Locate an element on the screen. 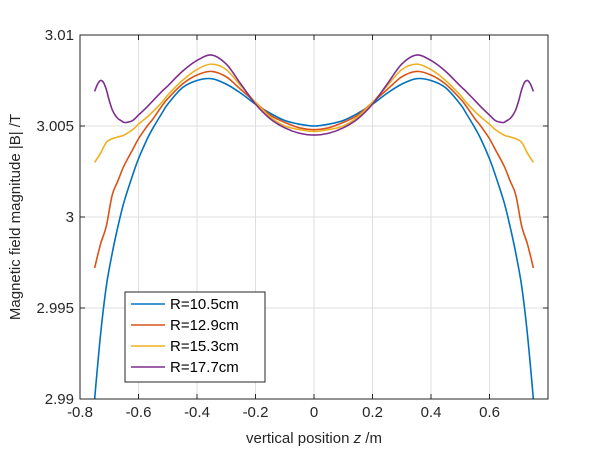  y-tick-label: 2.99 is located at coordinates (59, 399).